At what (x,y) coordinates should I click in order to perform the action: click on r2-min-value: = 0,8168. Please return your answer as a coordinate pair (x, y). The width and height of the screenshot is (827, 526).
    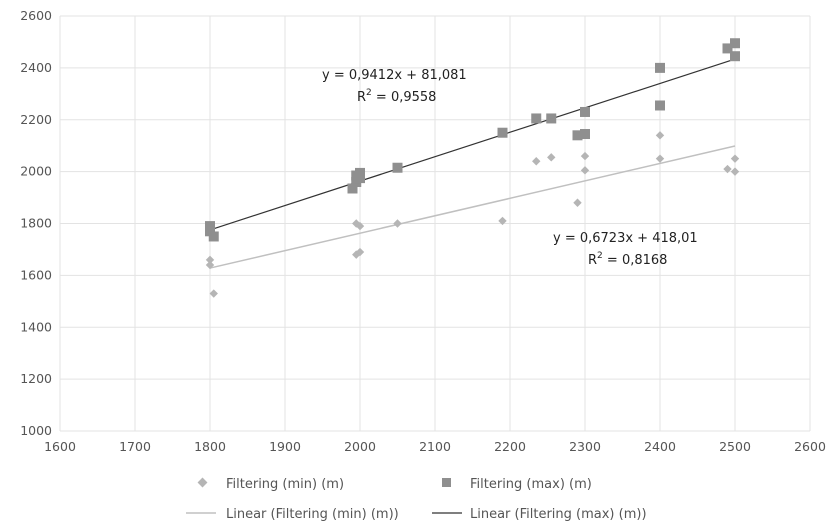
    Looking at the image, I should click on (635, 260).